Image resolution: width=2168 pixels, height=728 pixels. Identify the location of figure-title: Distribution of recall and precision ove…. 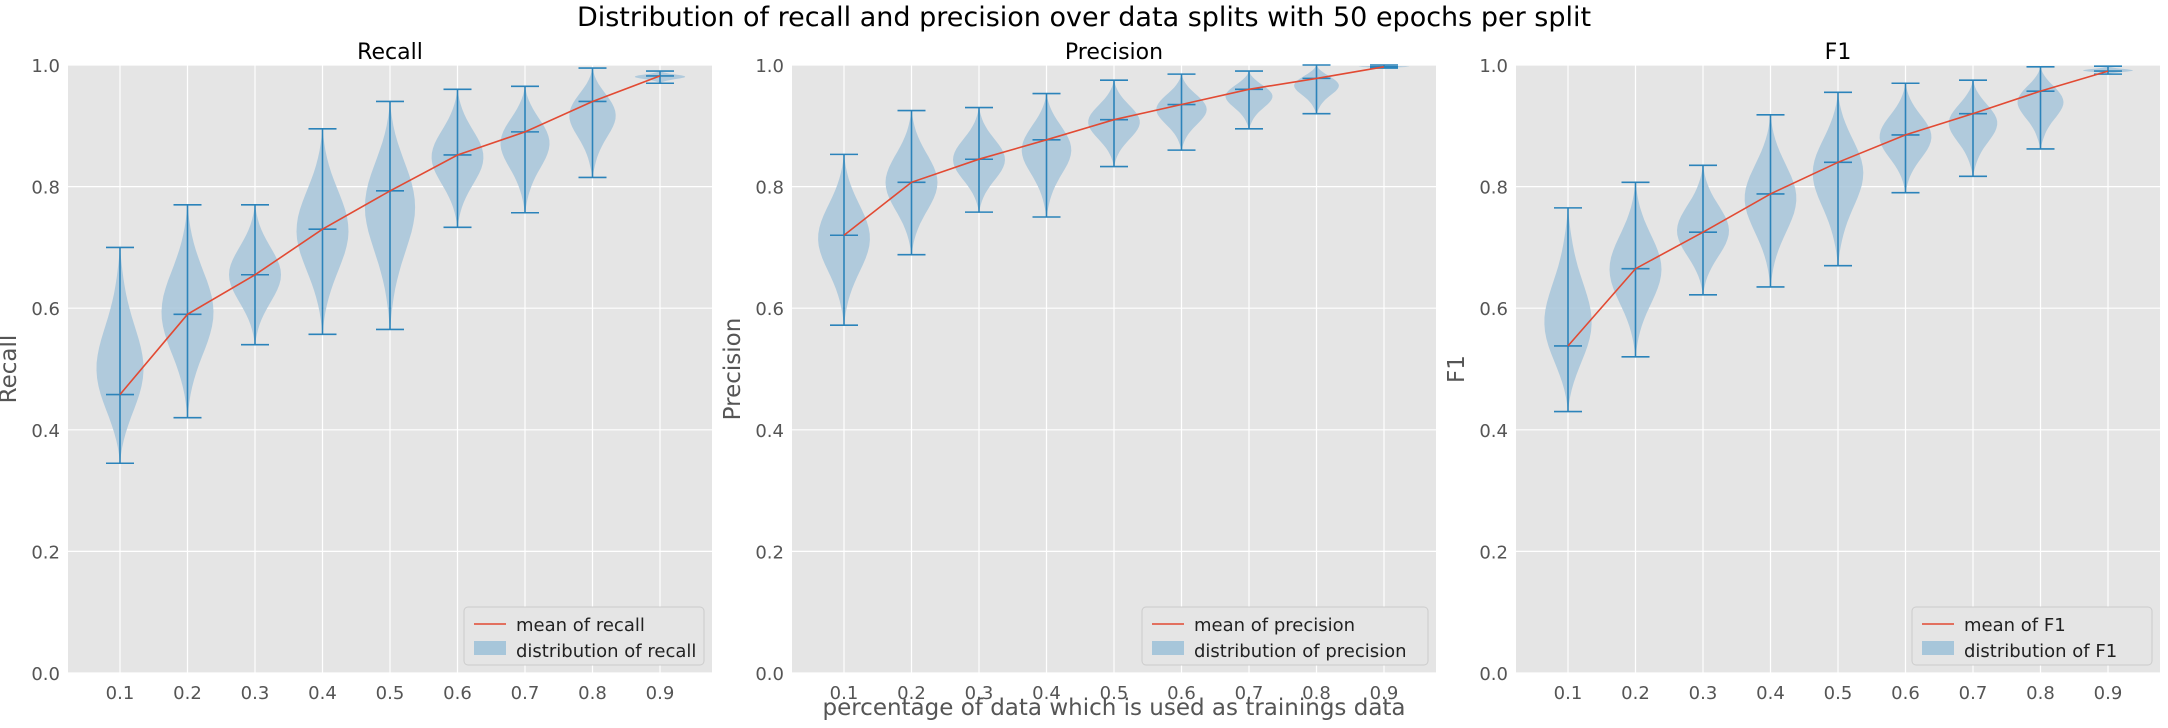
(1084, 17).